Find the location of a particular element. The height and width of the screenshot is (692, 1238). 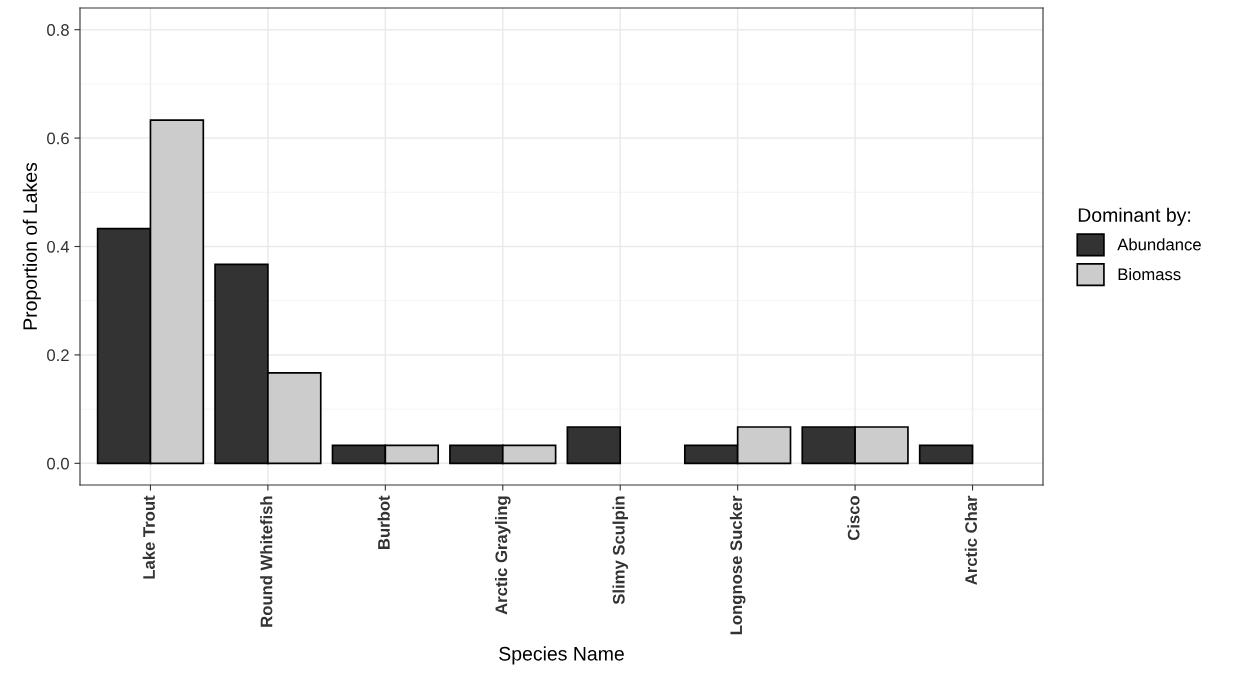

legend-title: Dominant by: is located at coordinates (1134, 216).